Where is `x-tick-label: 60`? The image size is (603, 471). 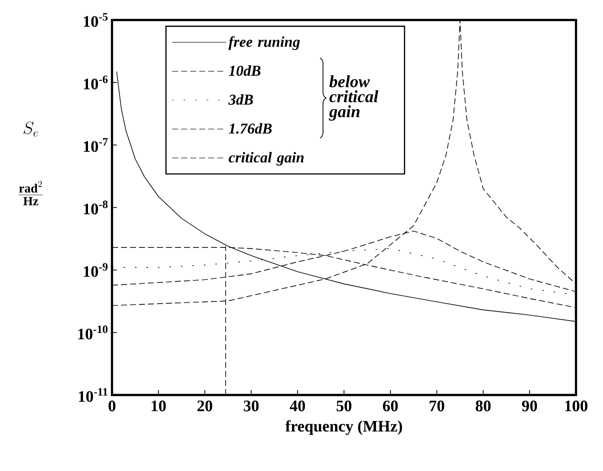 x-tick-label: 60 is located at coordinates (390, 406).